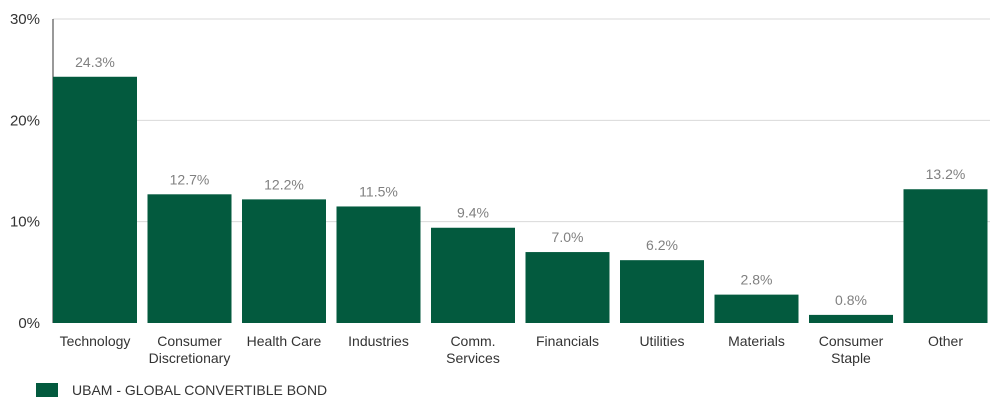 The image size is (997, 398). I want to click on data-label: 7.0%, so click(568, 237).